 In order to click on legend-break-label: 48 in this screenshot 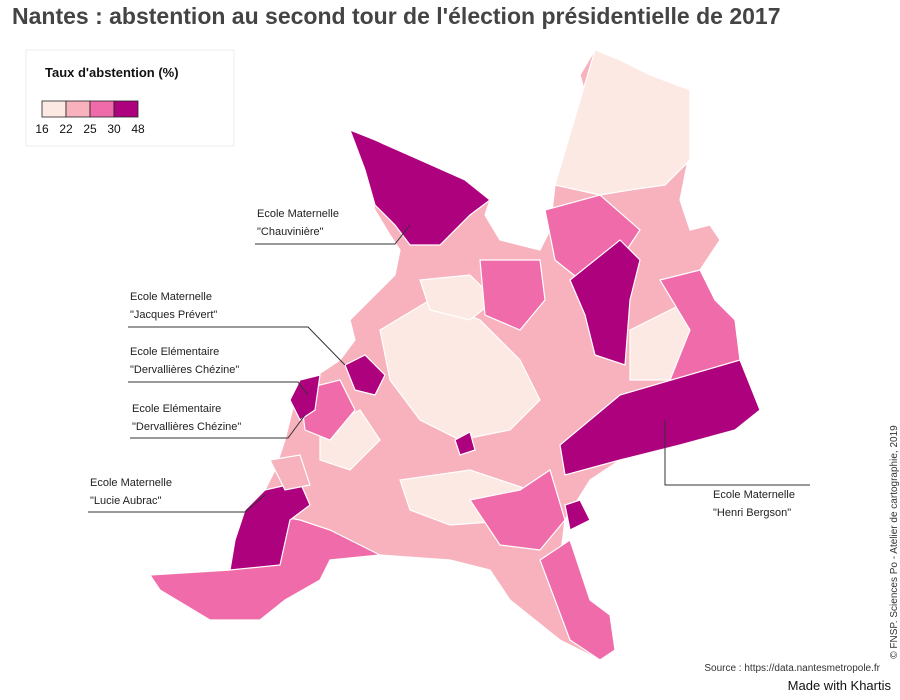, I will do `click(138, 129)`.